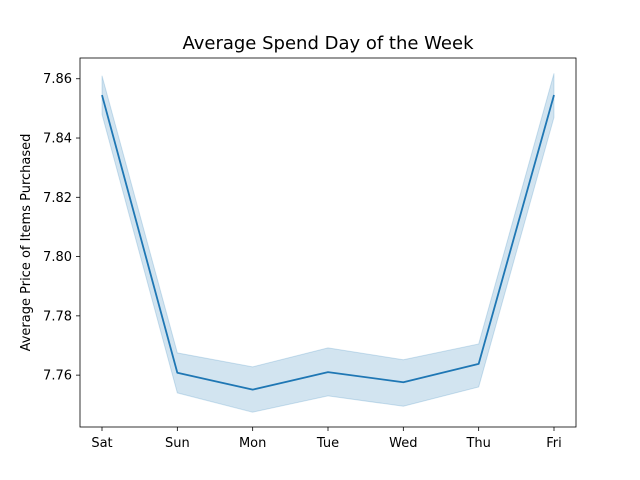  What do you see at coordinates (477, 443) in the screenshot?
I see `x-tick-label-thu: Thu` at bounding box center [477, 443].